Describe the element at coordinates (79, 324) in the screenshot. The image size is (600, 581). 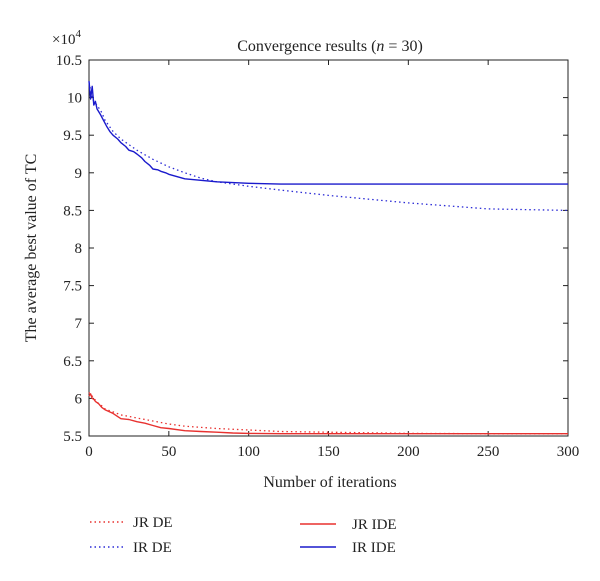
I see `y-tick-label: 7` at that location.